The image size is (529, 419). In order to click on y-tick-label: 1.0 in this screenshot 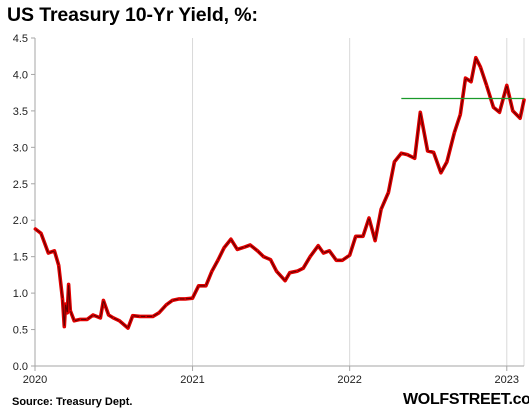, I will do `click(20, 294)`.